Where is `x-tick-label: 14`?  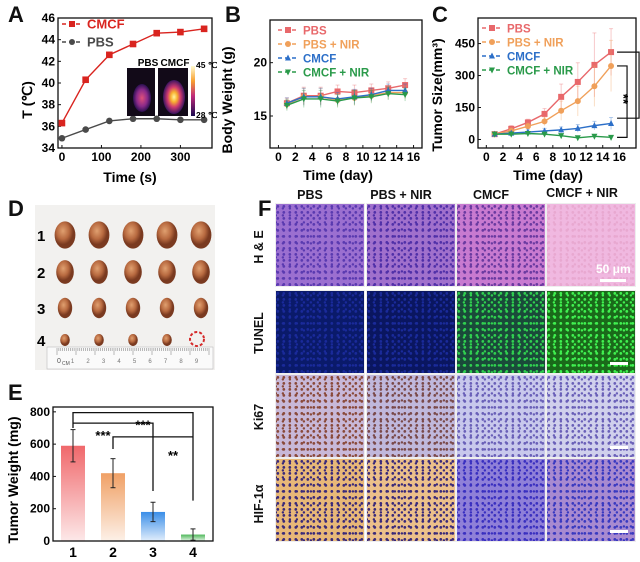
x-tick-label: 14 is located at coordinates (603, 157).